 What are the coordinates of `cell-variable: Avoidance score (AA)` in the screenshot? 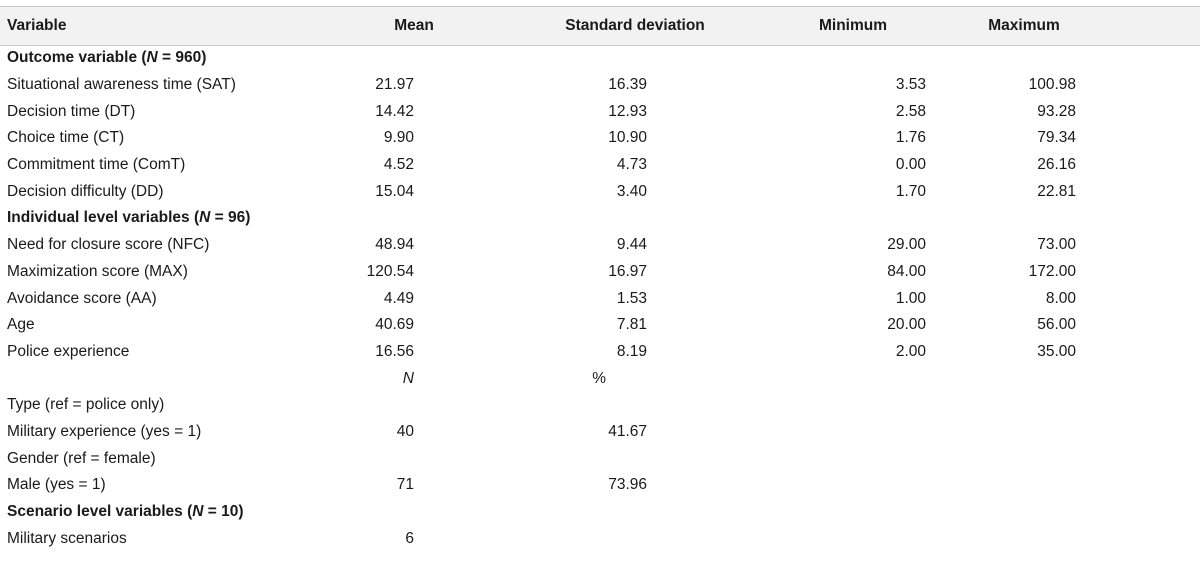 It's located at (82, 298).